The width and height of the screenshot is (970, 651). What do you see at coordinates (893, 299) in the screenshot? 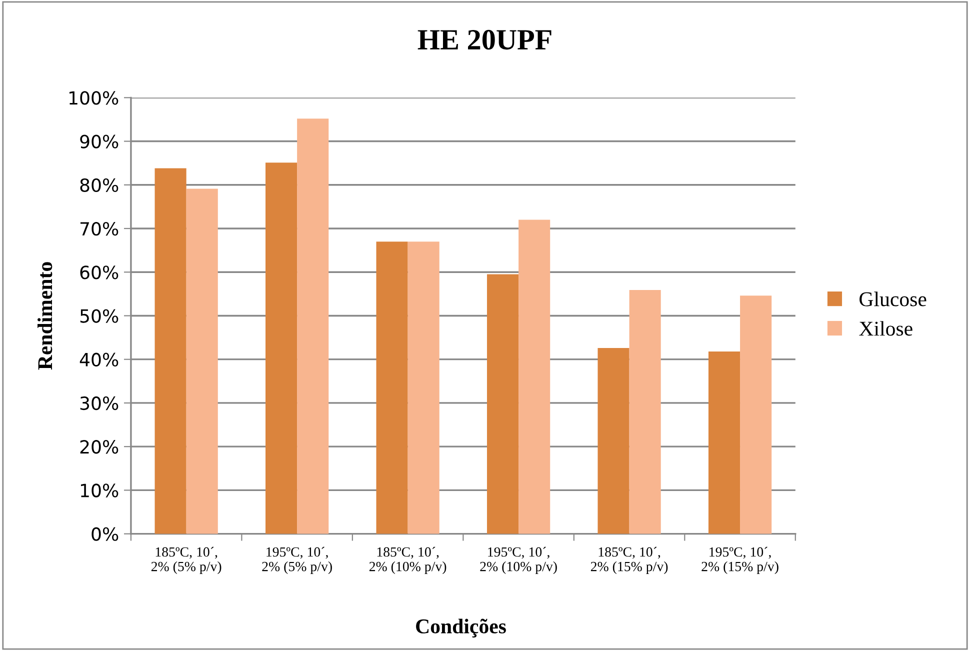
I see `legend-label: Glucose` at bounding box center [893, 299].